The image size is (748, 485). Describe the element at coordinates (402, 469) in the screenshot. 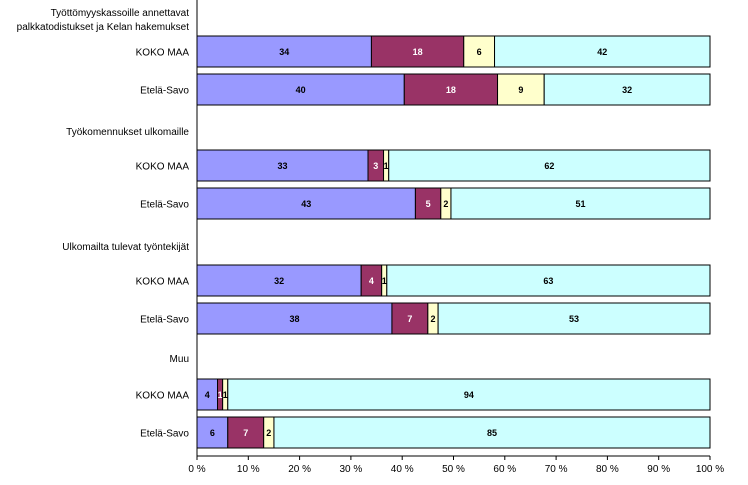

I see `x-tick-label: 40 %` at that location.